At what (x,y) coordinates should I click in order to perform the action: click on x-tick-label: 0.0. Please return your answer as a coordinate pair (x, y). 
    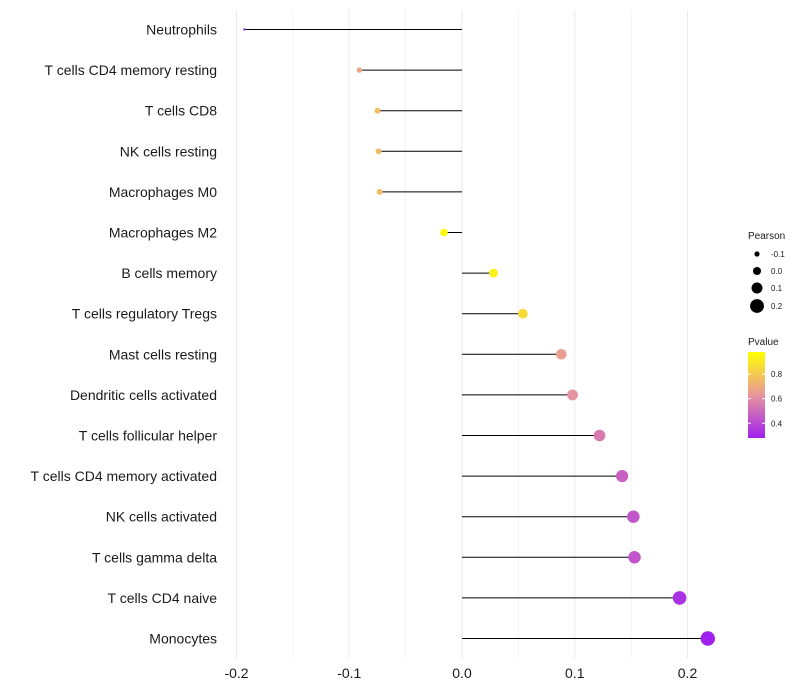
    Looking at the image, I should click on (462, 673).